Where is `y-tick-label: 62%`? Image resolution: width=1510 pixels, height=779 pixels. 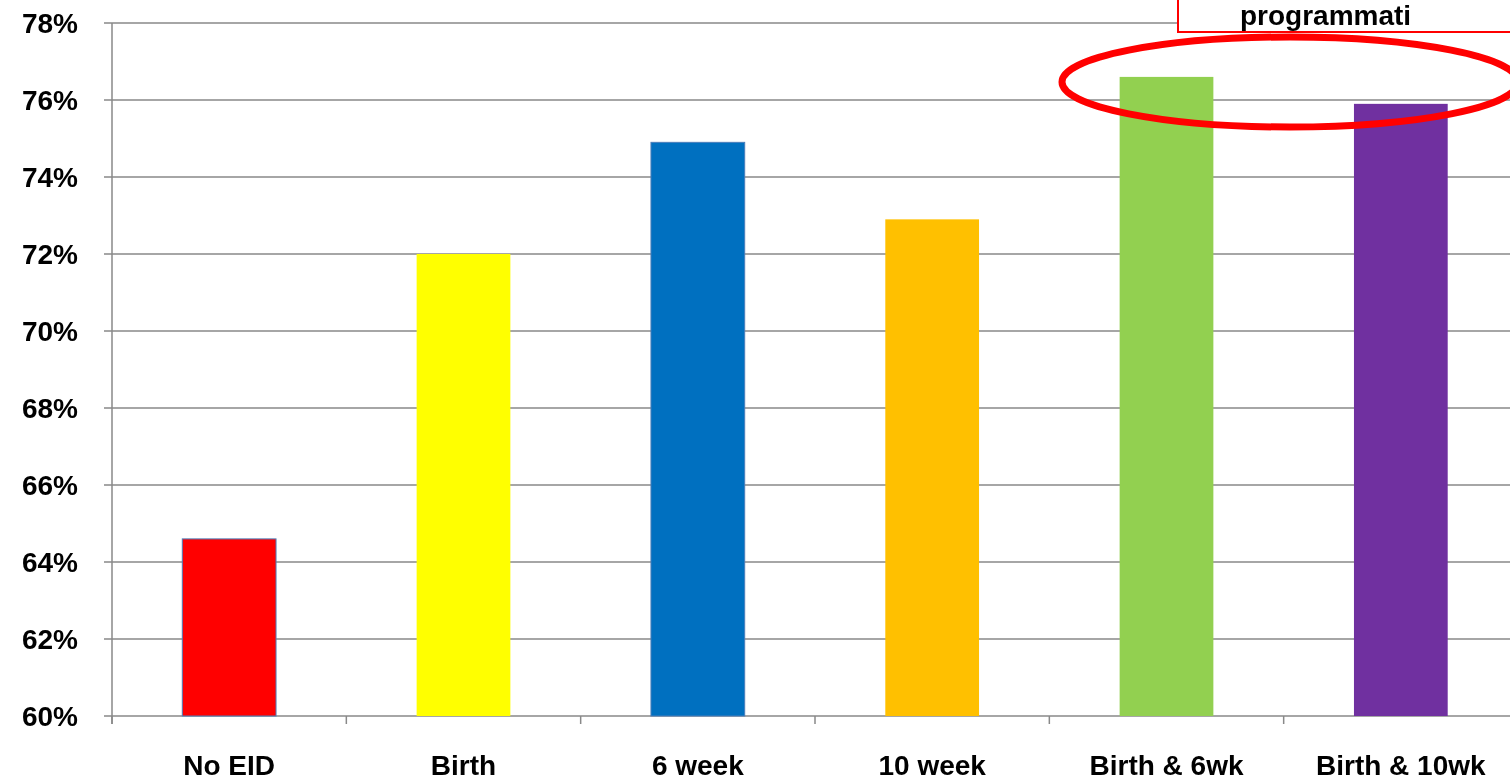 y-tick-label: 62% is located at coordinates (50, 639).